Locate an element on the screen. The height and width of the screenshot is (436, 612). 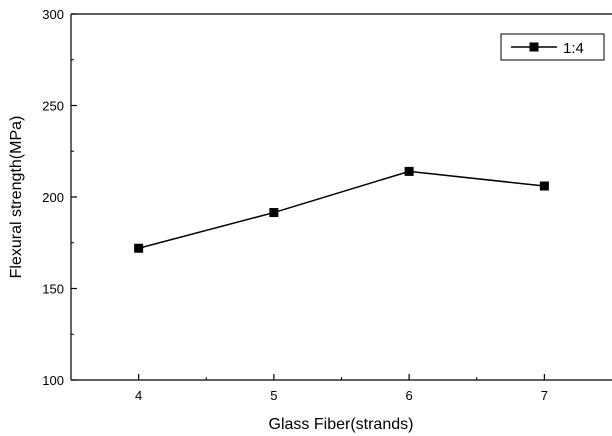
x-axis-title: Glass Fiber(strands) is located at coordinates (341, 424).